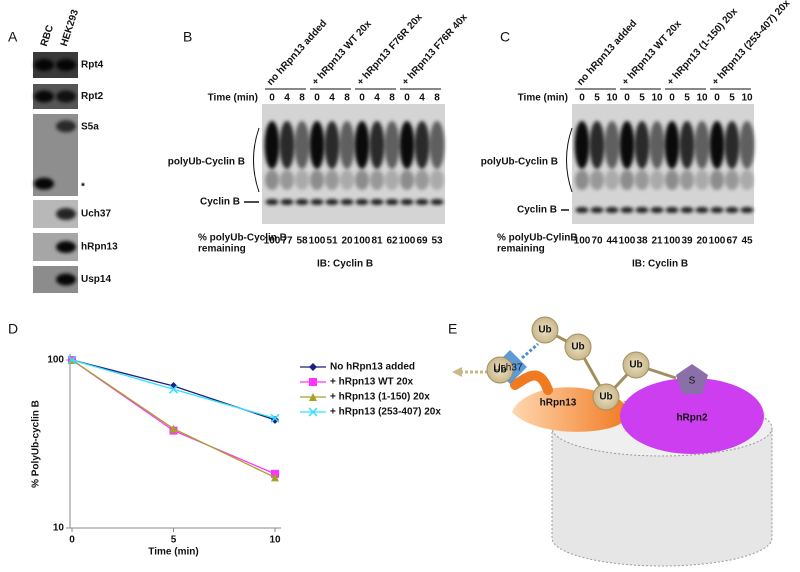 The width and height of the screenshot is (800, 572). Describe the element at coordinates (187, 37) in the screenshot. I see `panel-label: B` at that location.